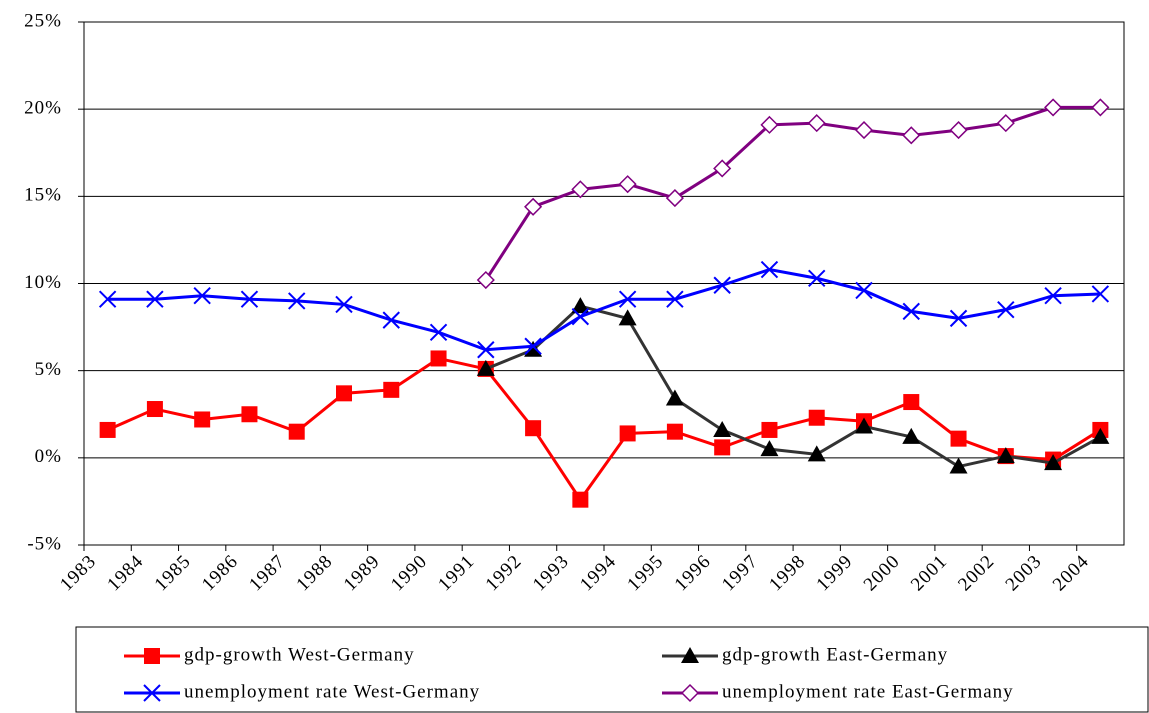  Describe the element at coordinates (612, 669) in the screenshot. I see `legend-box` at that location.